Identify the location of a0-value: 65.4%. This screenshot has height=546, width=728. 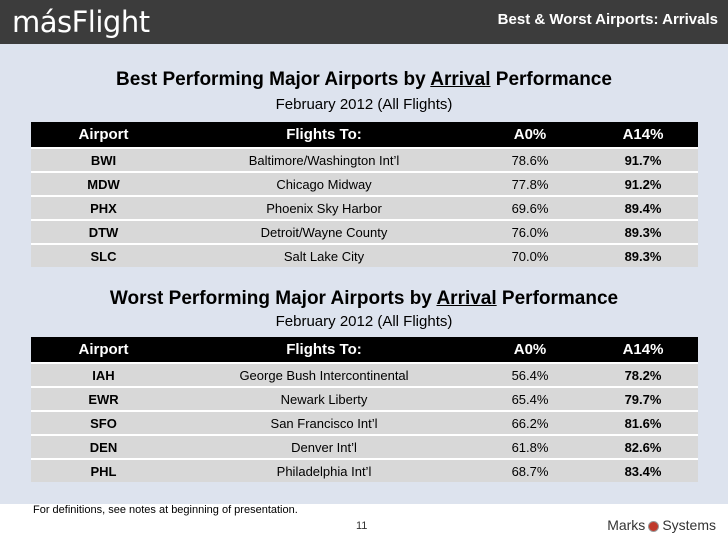
(530, 398).